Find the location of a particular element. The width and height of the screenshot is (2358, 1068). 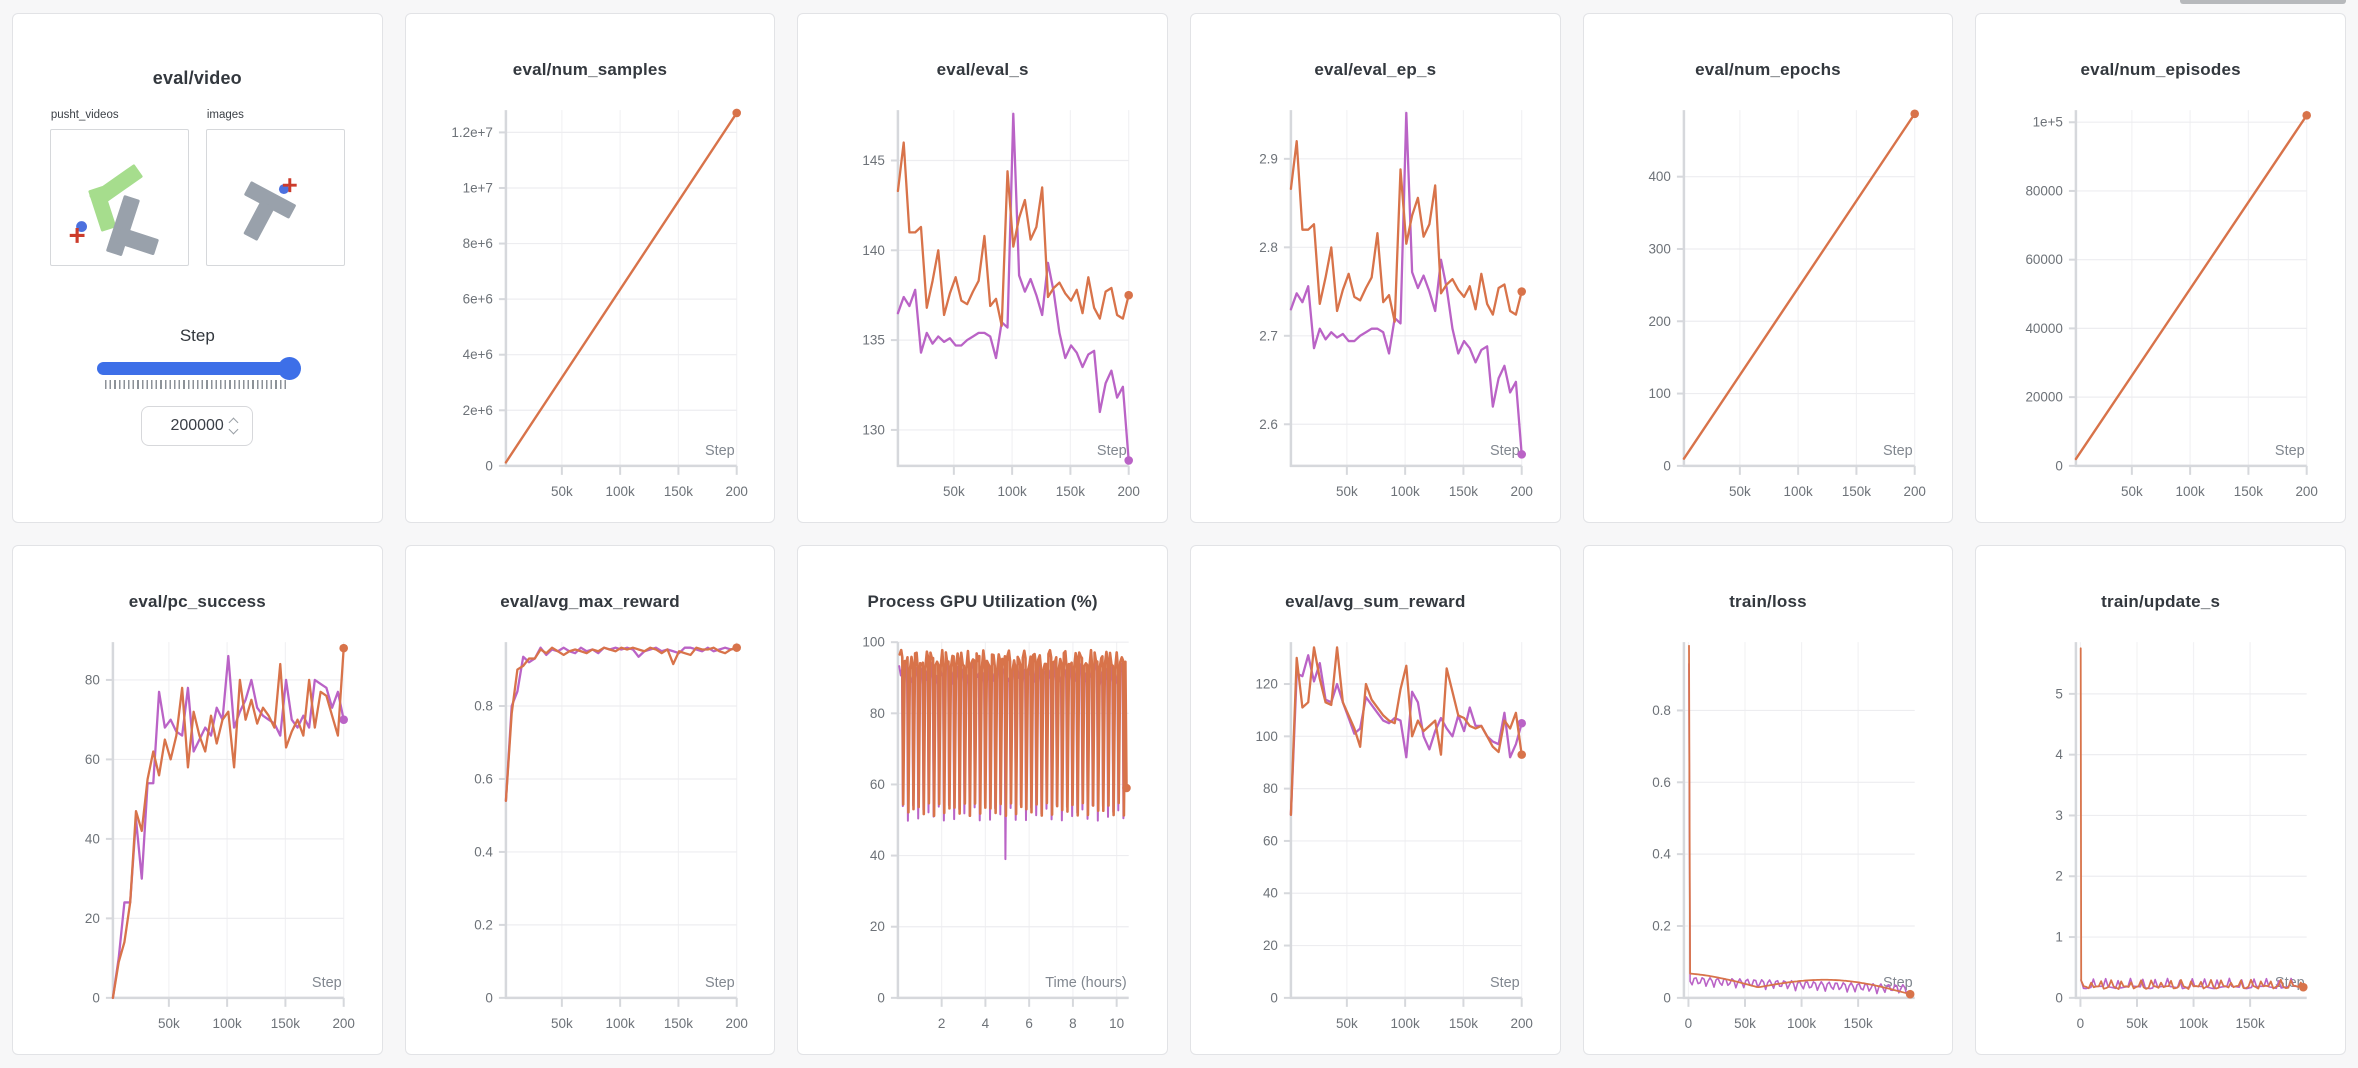

svg-text: 2 is located at coordinates (2060, 876).